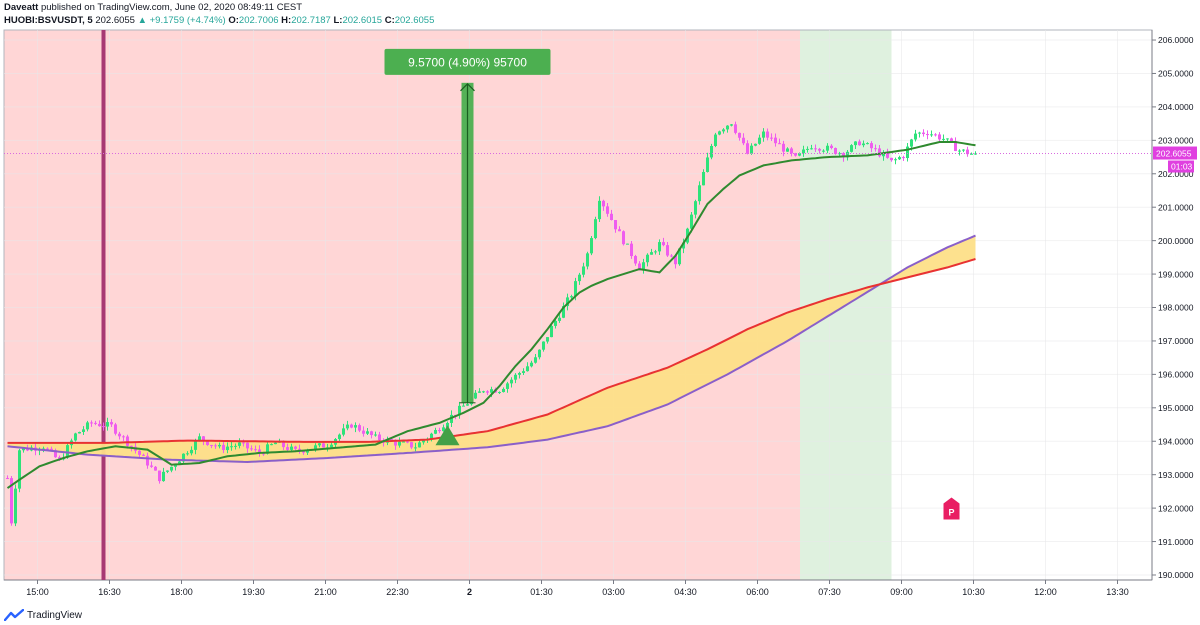  I want to click on p-marker: P, so click(951, 508).